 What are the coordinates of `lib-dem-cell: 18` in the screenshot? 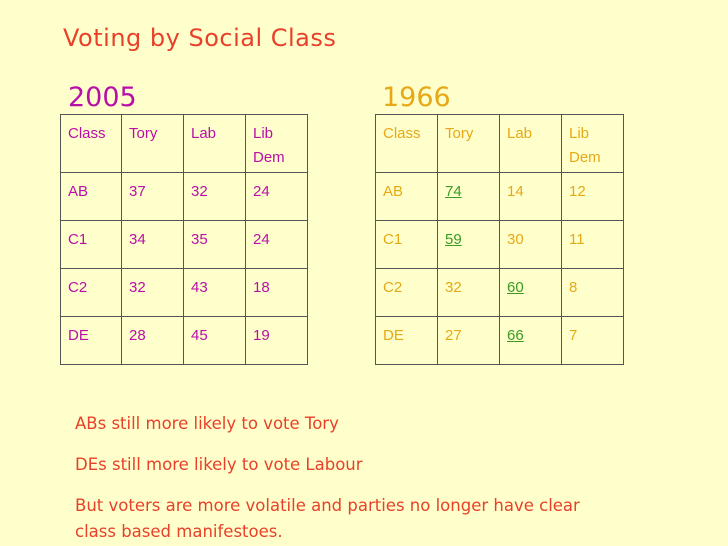 It's located at (276, 292).